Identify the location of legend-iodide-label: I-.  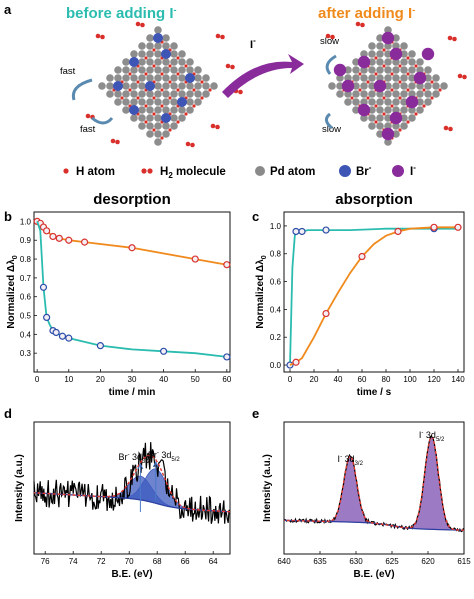
(413, 170).